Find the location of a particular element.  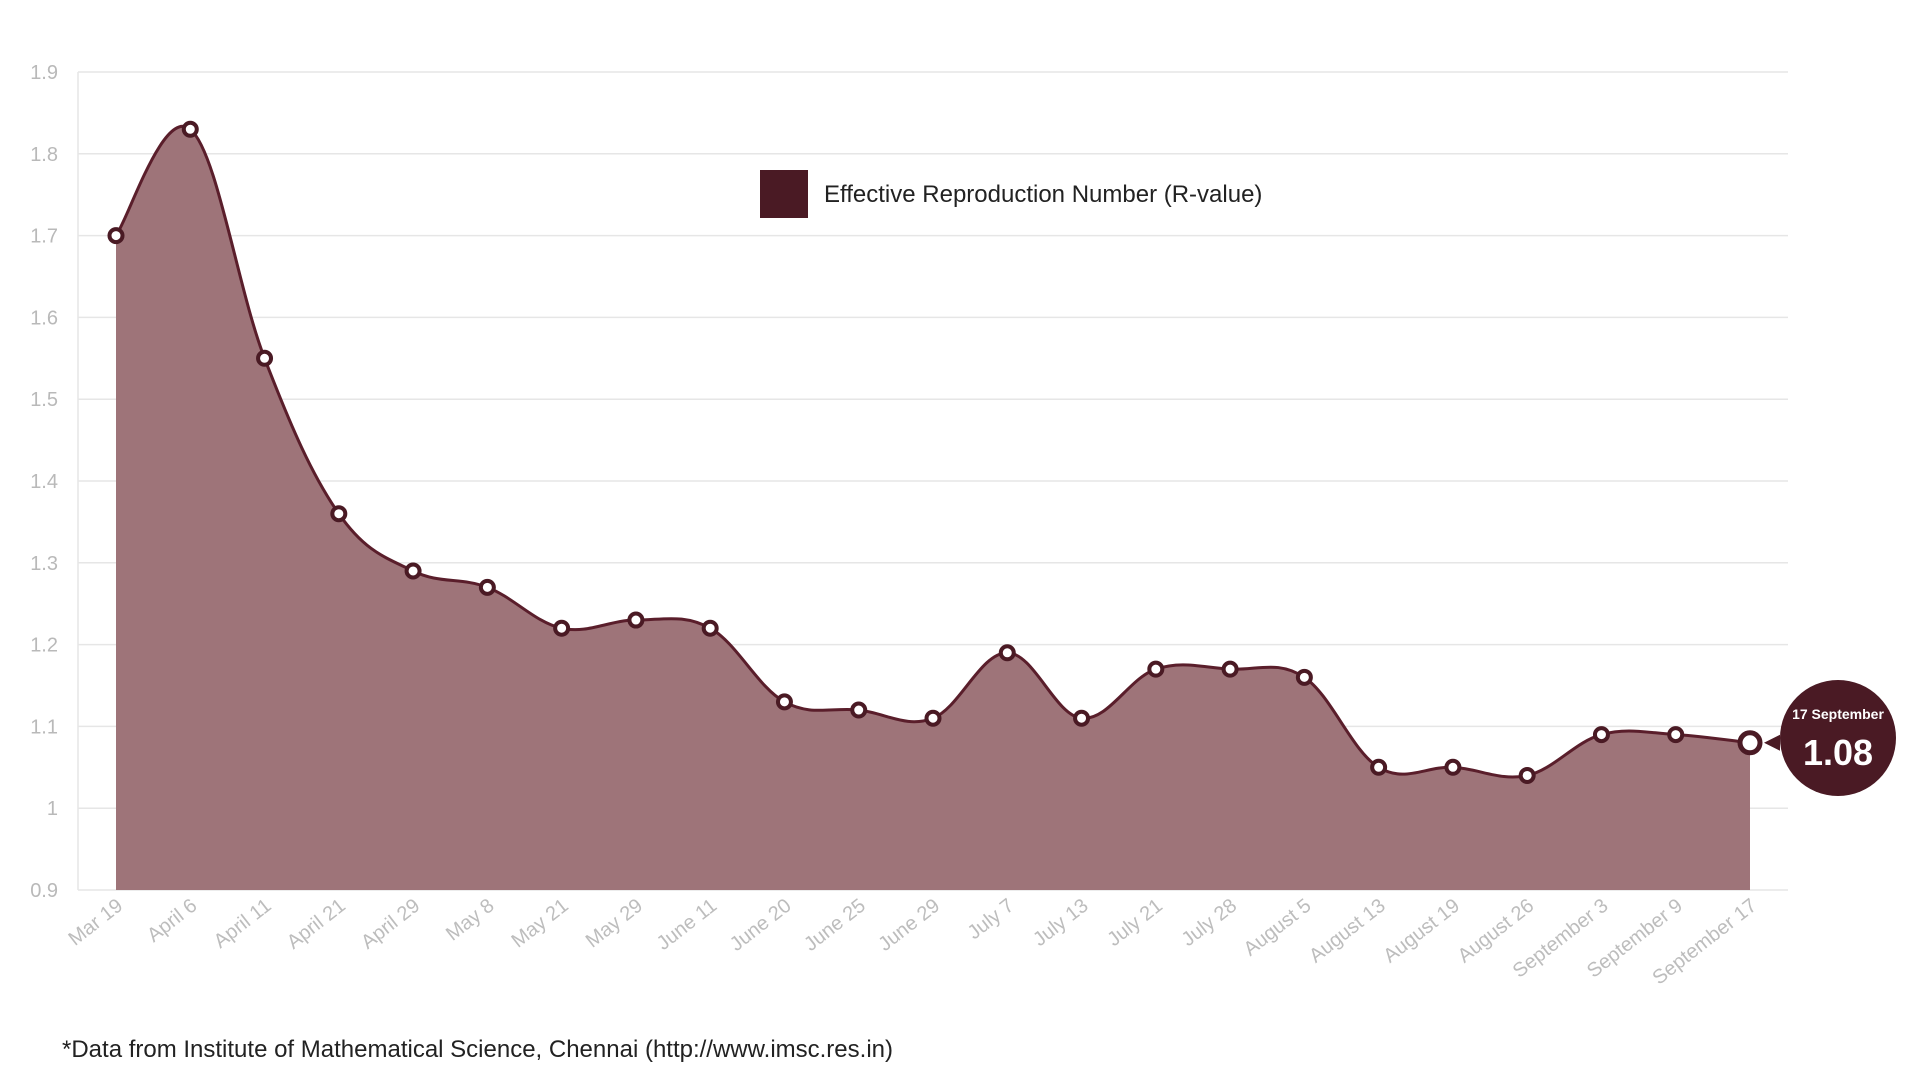

y-tick-label: 1.9 is located at coordinates (44, 73).